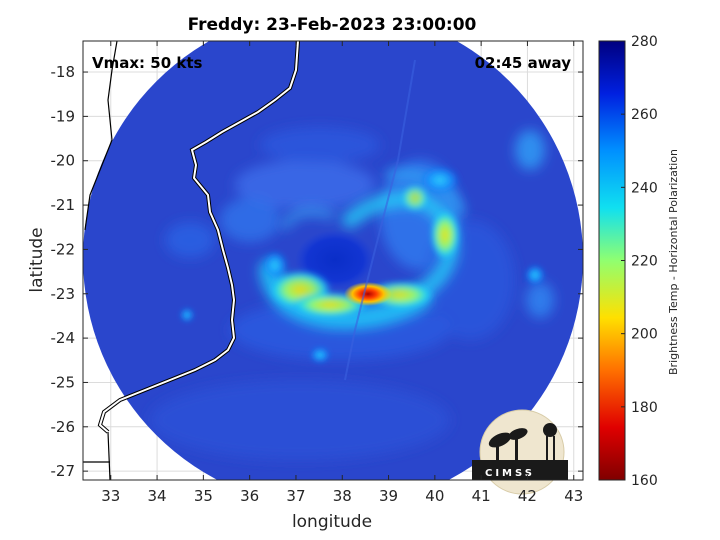 Image resolution: width=720 pixels, height=540 pixels. I want to click on cimss-logo: CIMSS, so click(520, 452).